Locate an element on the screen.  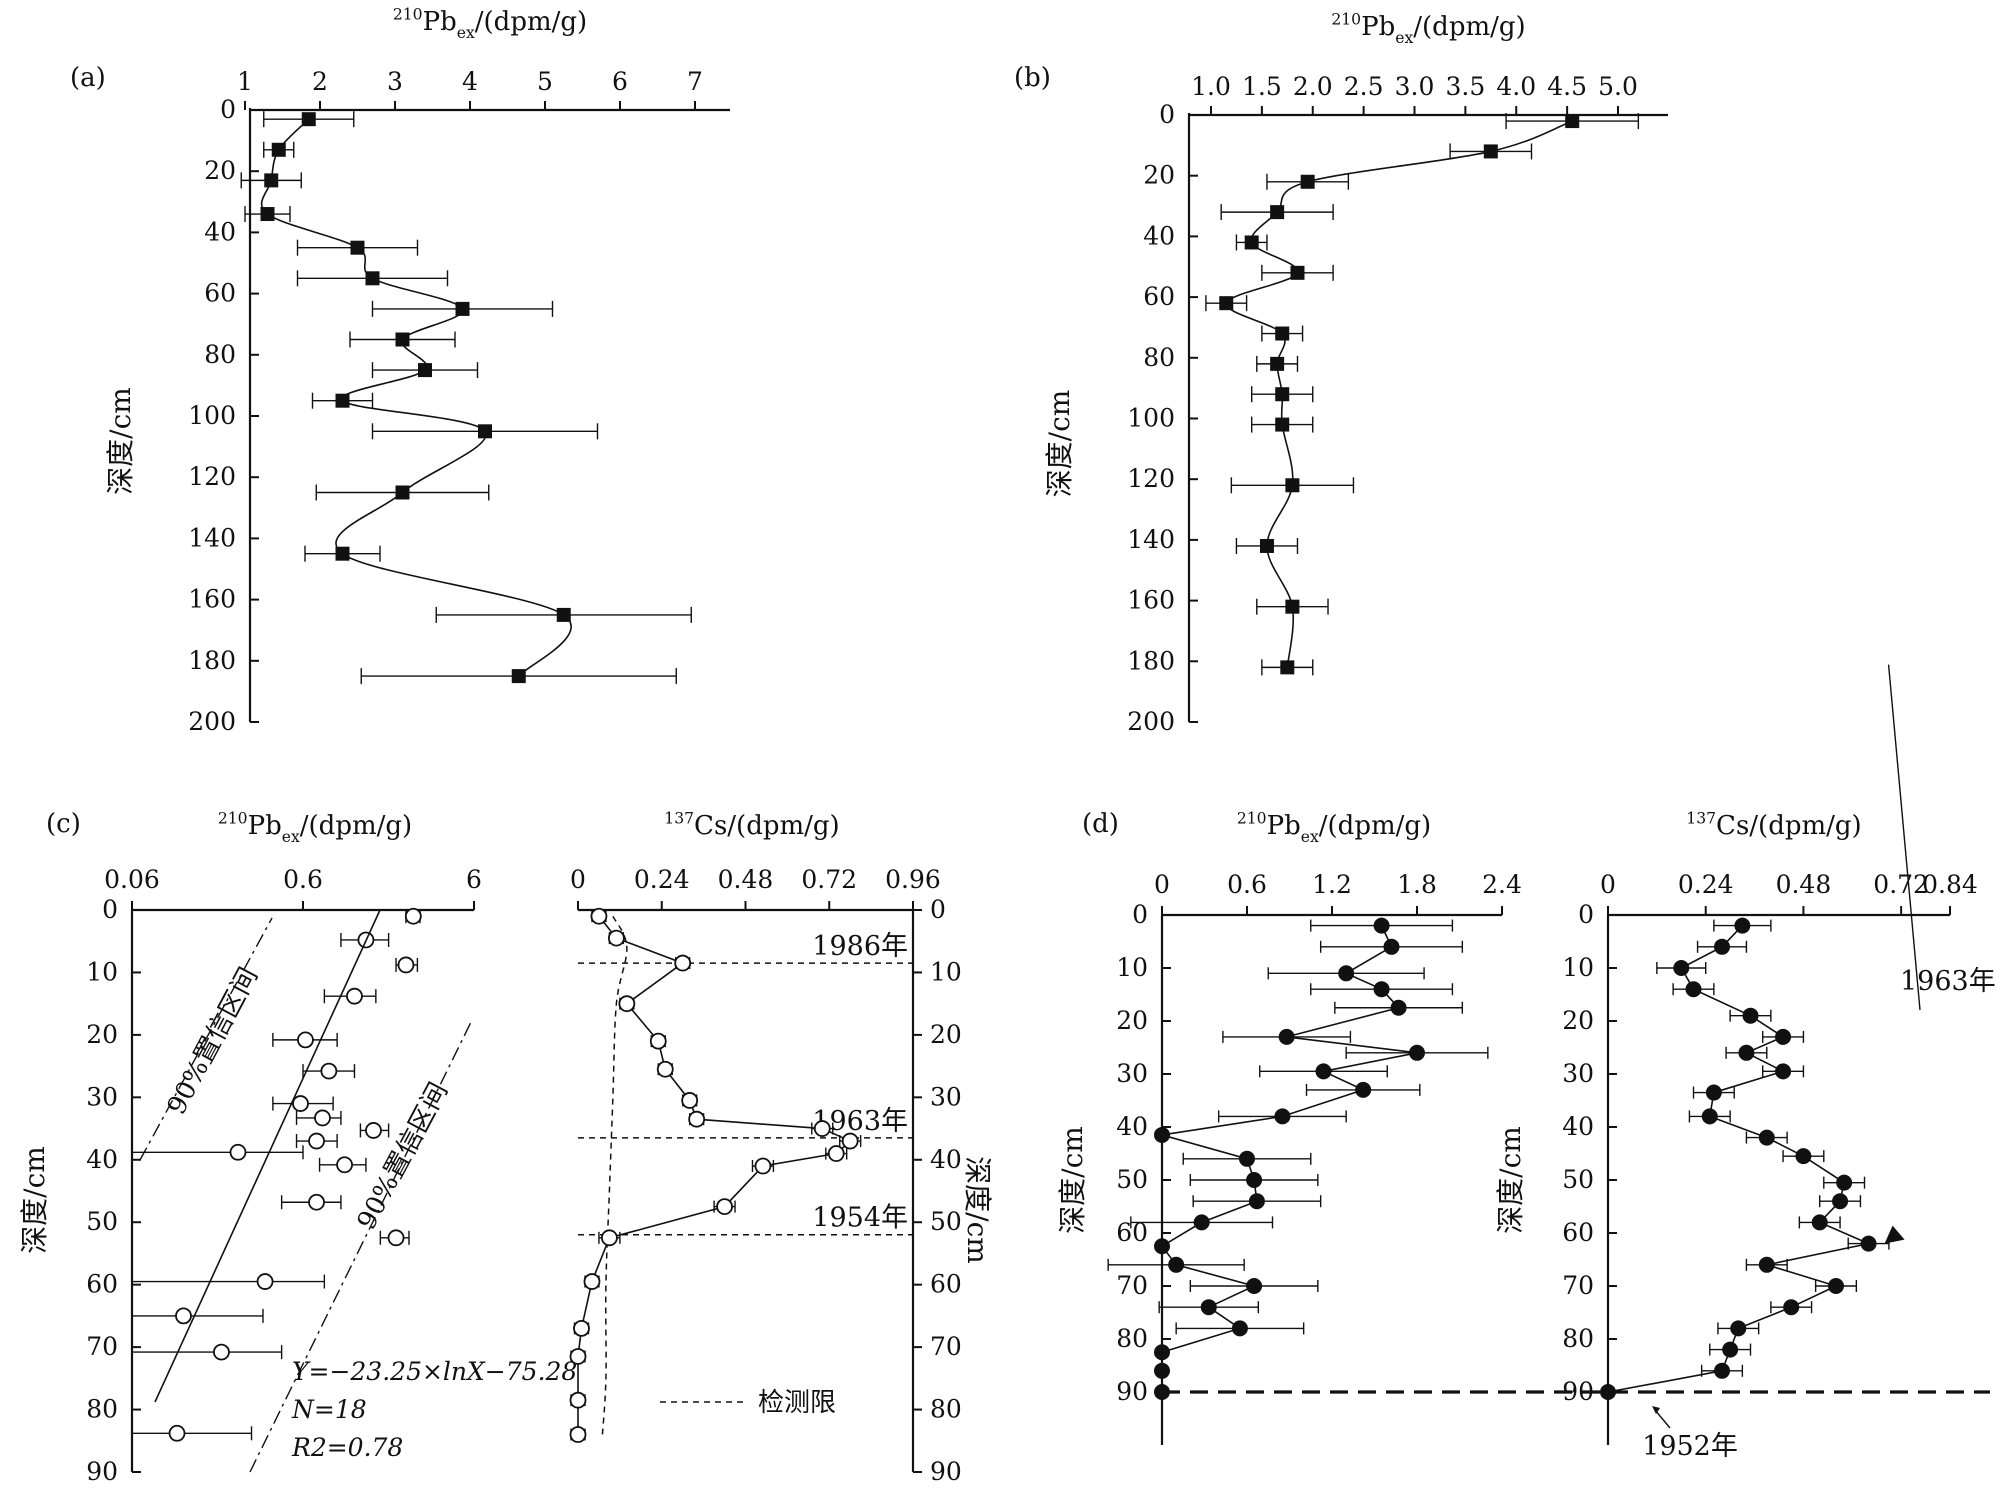
x-tick-label: 1.5 is located at coordinates (1262, 86).